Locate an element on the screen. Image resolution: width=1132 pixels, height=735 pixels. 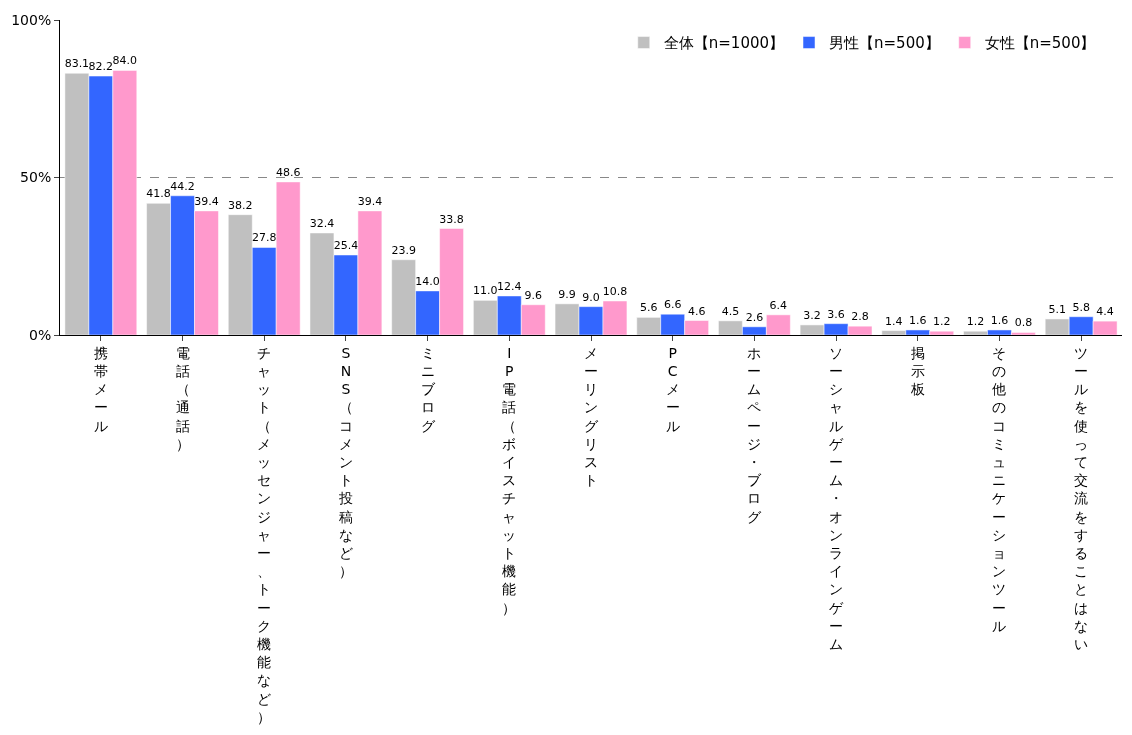
data-label: 38.2 is located at coordinates (240, 205).